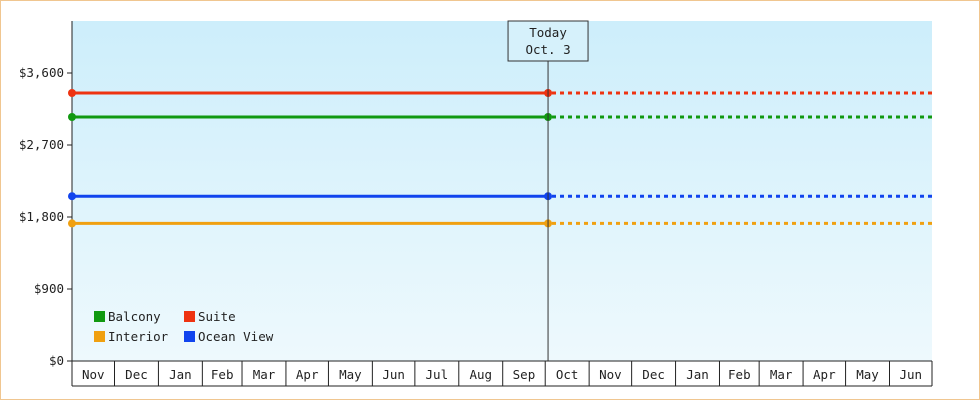  Describe the element at coordinates (524, 374) in the screenshot. I see `x-tick-label: Sep` at that location.